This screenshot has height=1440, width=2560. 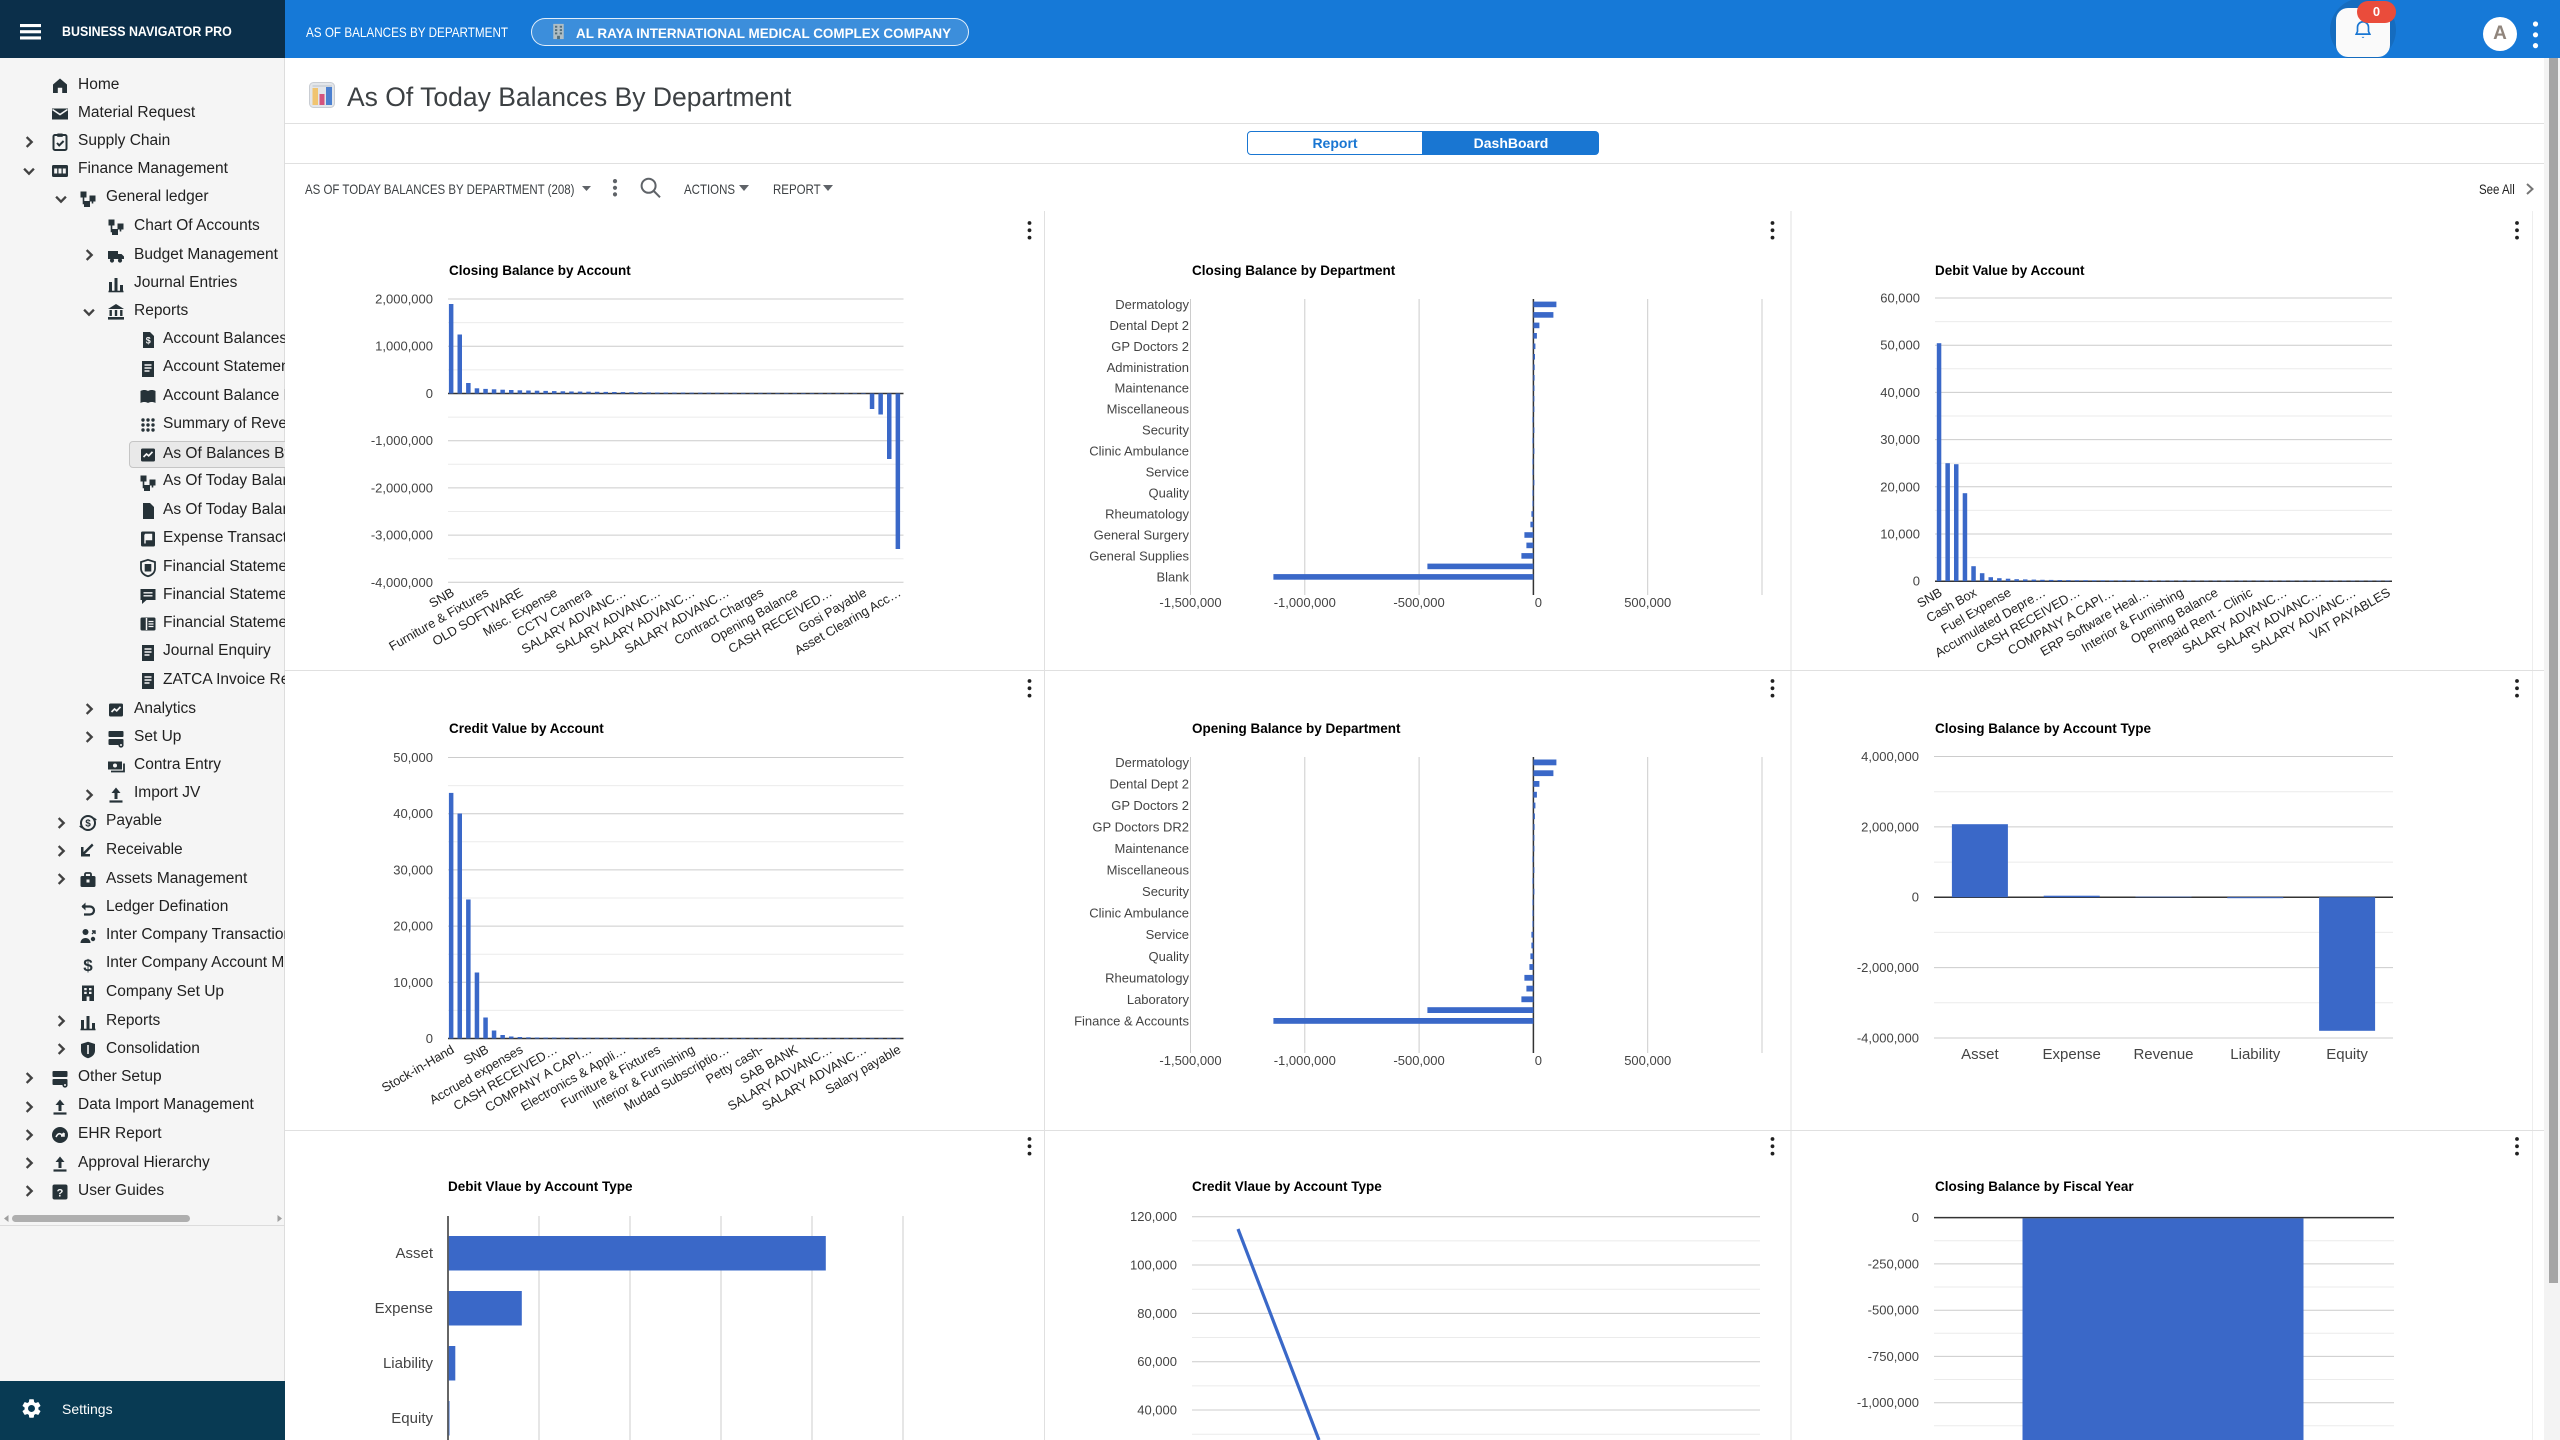 I want to click on svg-text: -750,000, so click(x=1893, y=1356).